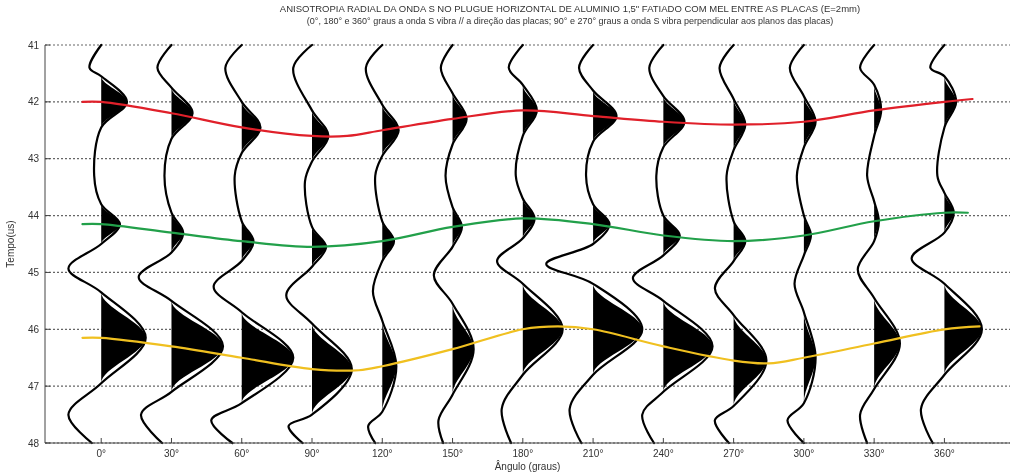  What do you see at coordinates (171, 453) in the screenshot?
I see `x-tick-label: 30°` at bounding box center [171, 453].